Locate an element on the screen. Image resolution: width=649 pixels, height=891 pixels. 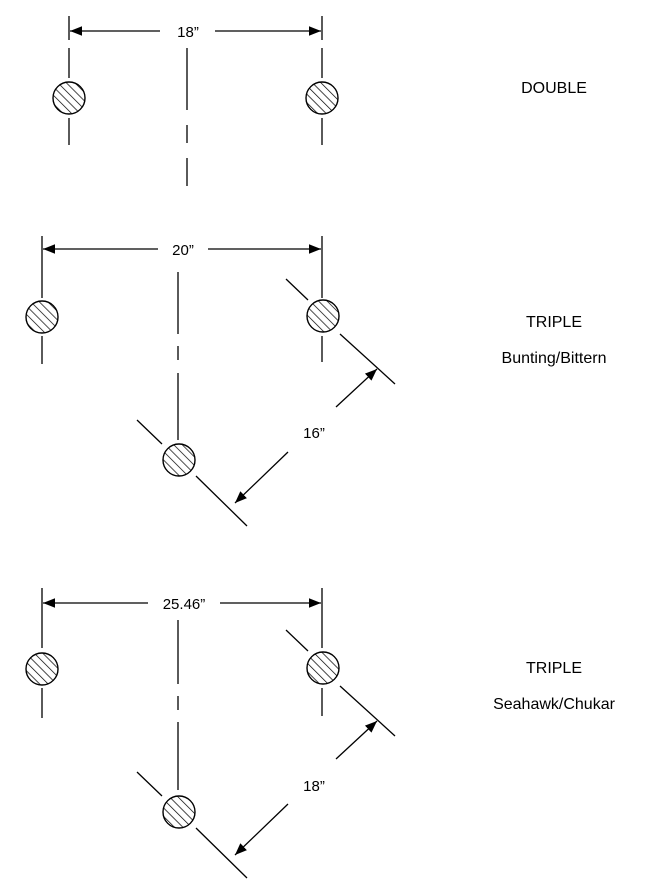
width-dimension-label: 20” is located at coordinates (183, 250).